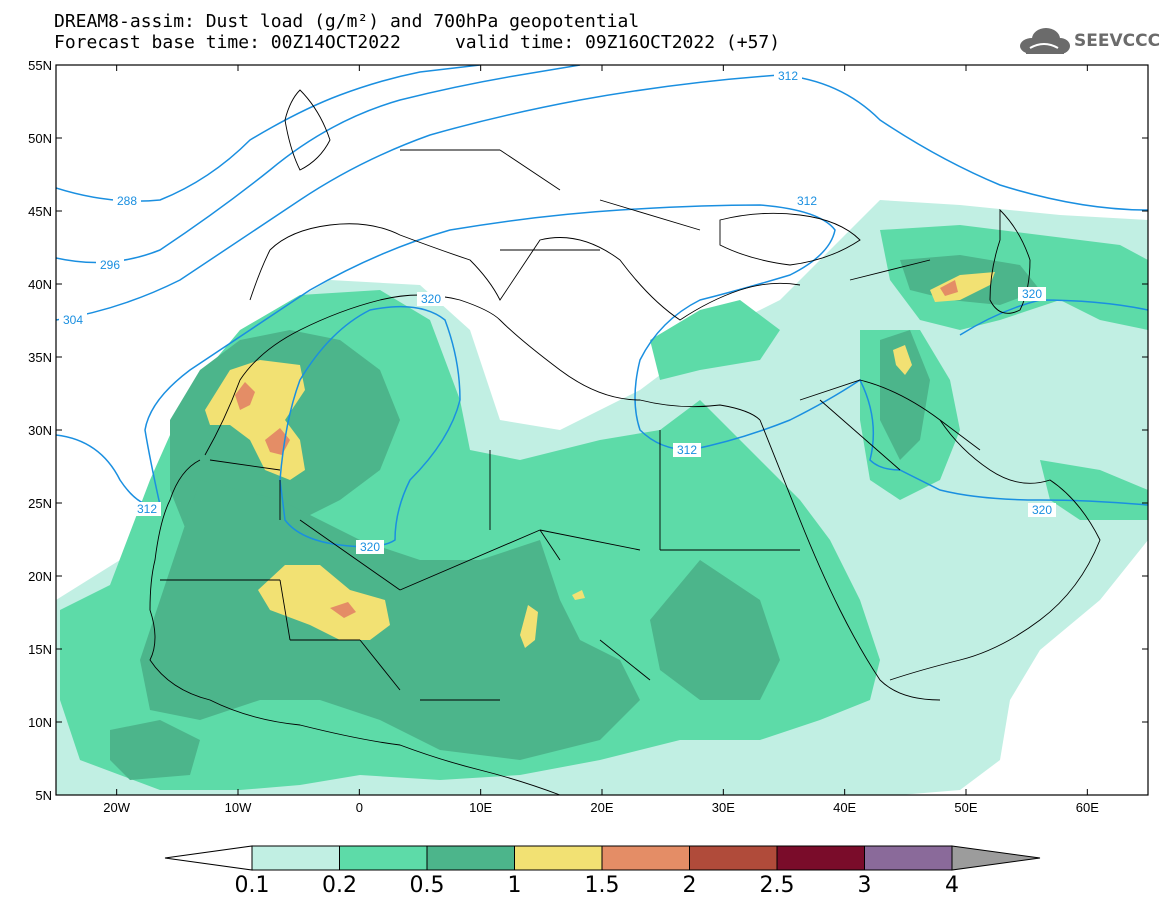 This screenshot has height=907, width=1165. Describe the element at coordinates (40, 649) in the screenshot. I see `lat-tick-label: 15N` at that location.